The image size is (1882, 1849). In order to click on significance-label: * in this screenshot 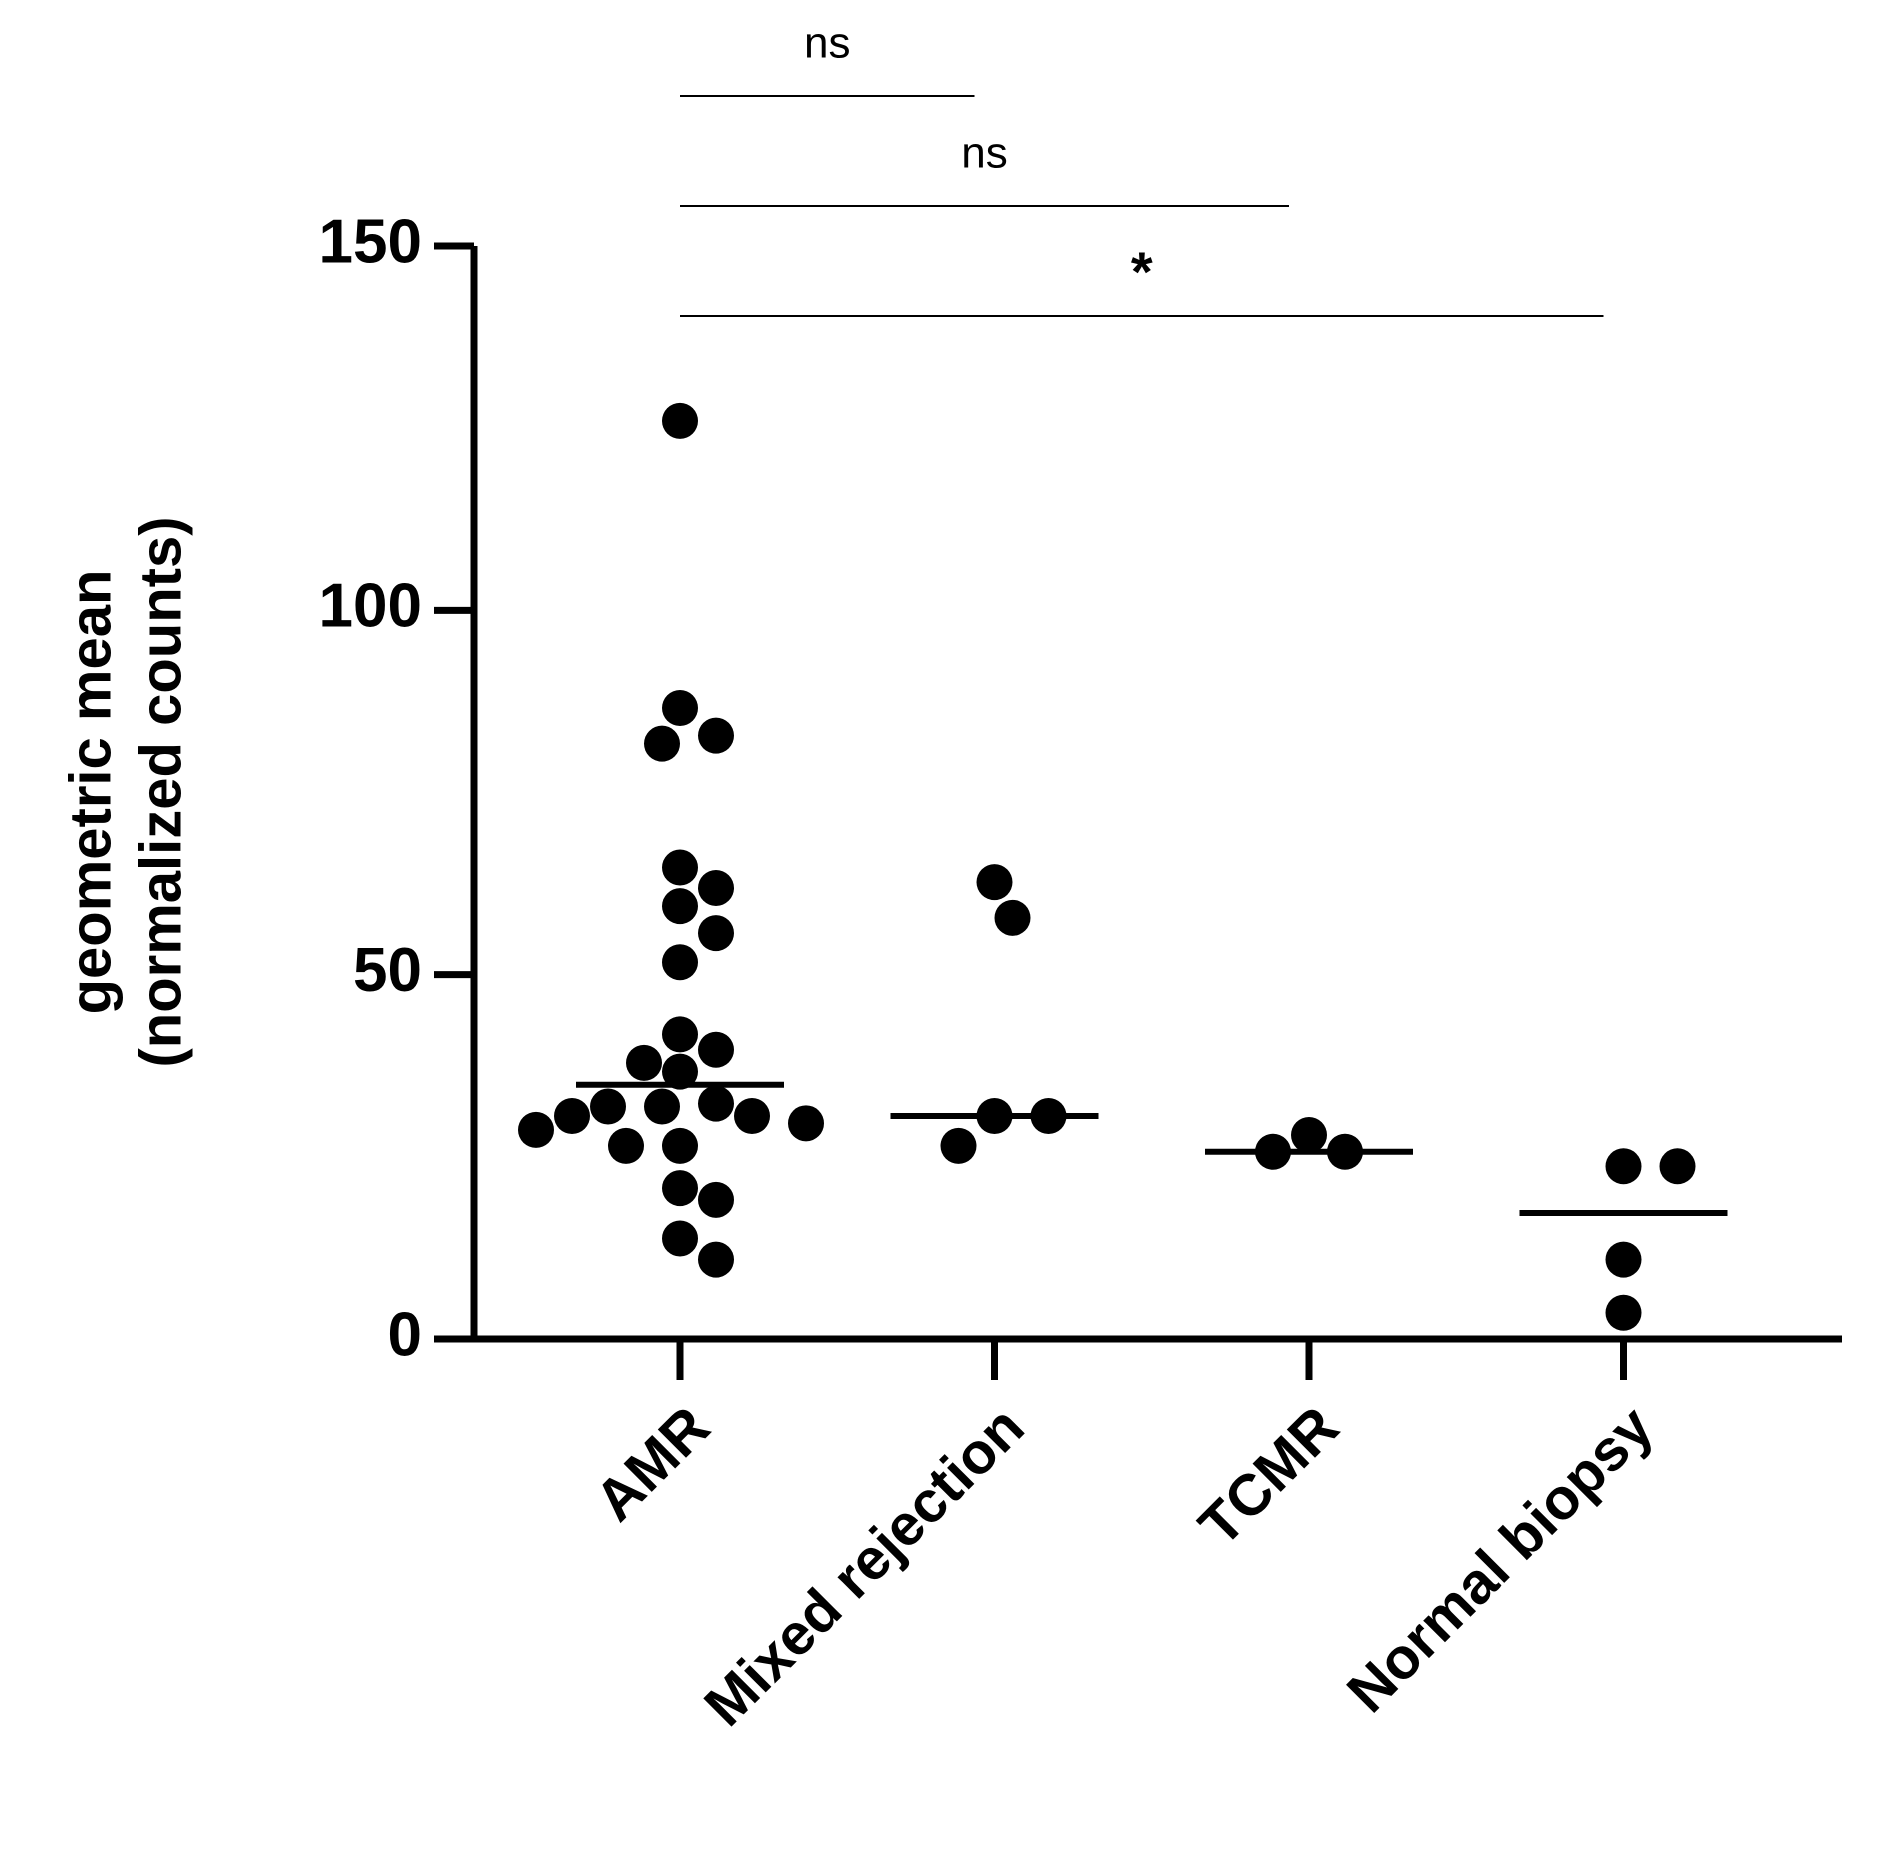, I will do `click(1142, 271)`.